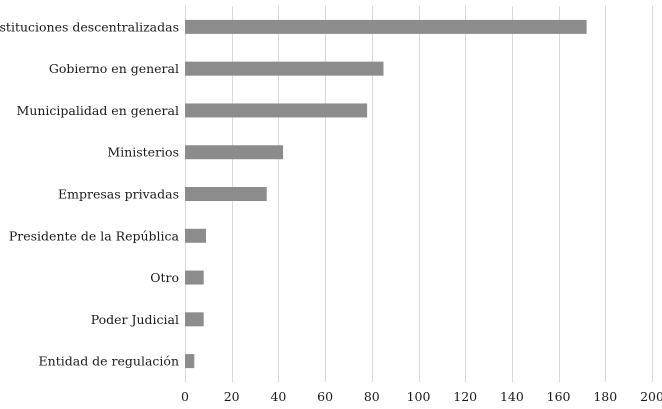  Describe the element at coordinates (325, 396) in the screenshot. I see `x-tick-label: 60` at that location.